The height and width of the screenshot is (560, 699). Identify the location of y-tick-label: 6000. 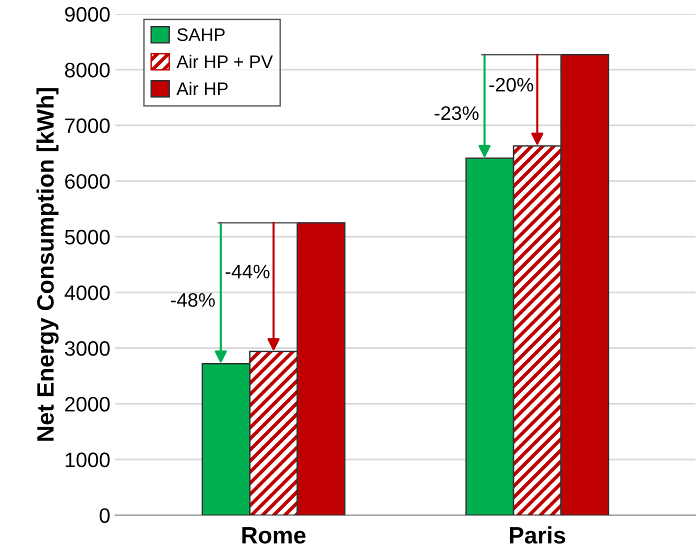
(87, 181).